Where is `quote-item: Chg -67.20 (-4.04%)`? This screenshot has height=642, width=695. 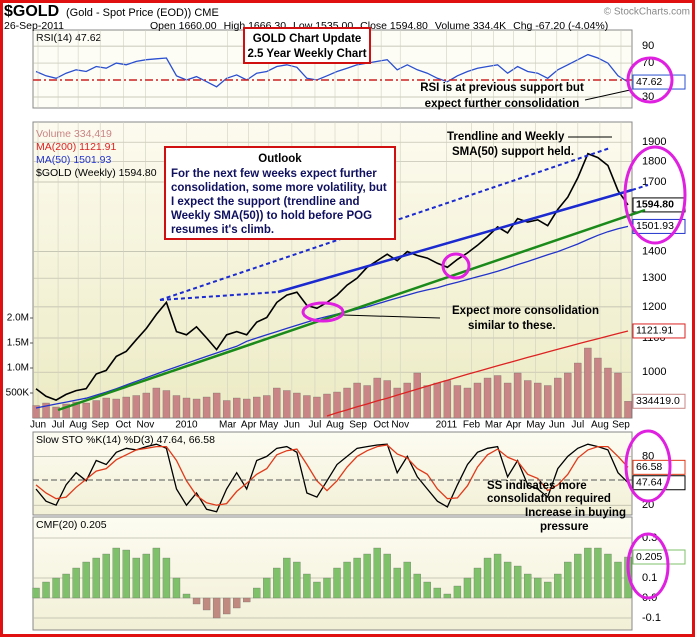
quote-item: Chg -67.20 (-4.04%) is located at coordinates (560, 26).